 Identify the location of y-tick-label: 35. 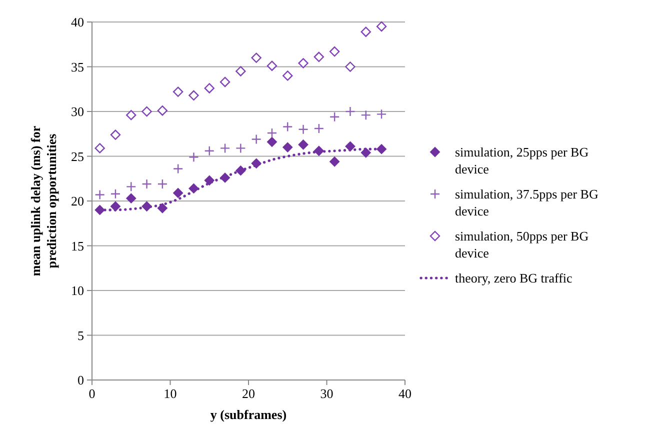
(77, 66).